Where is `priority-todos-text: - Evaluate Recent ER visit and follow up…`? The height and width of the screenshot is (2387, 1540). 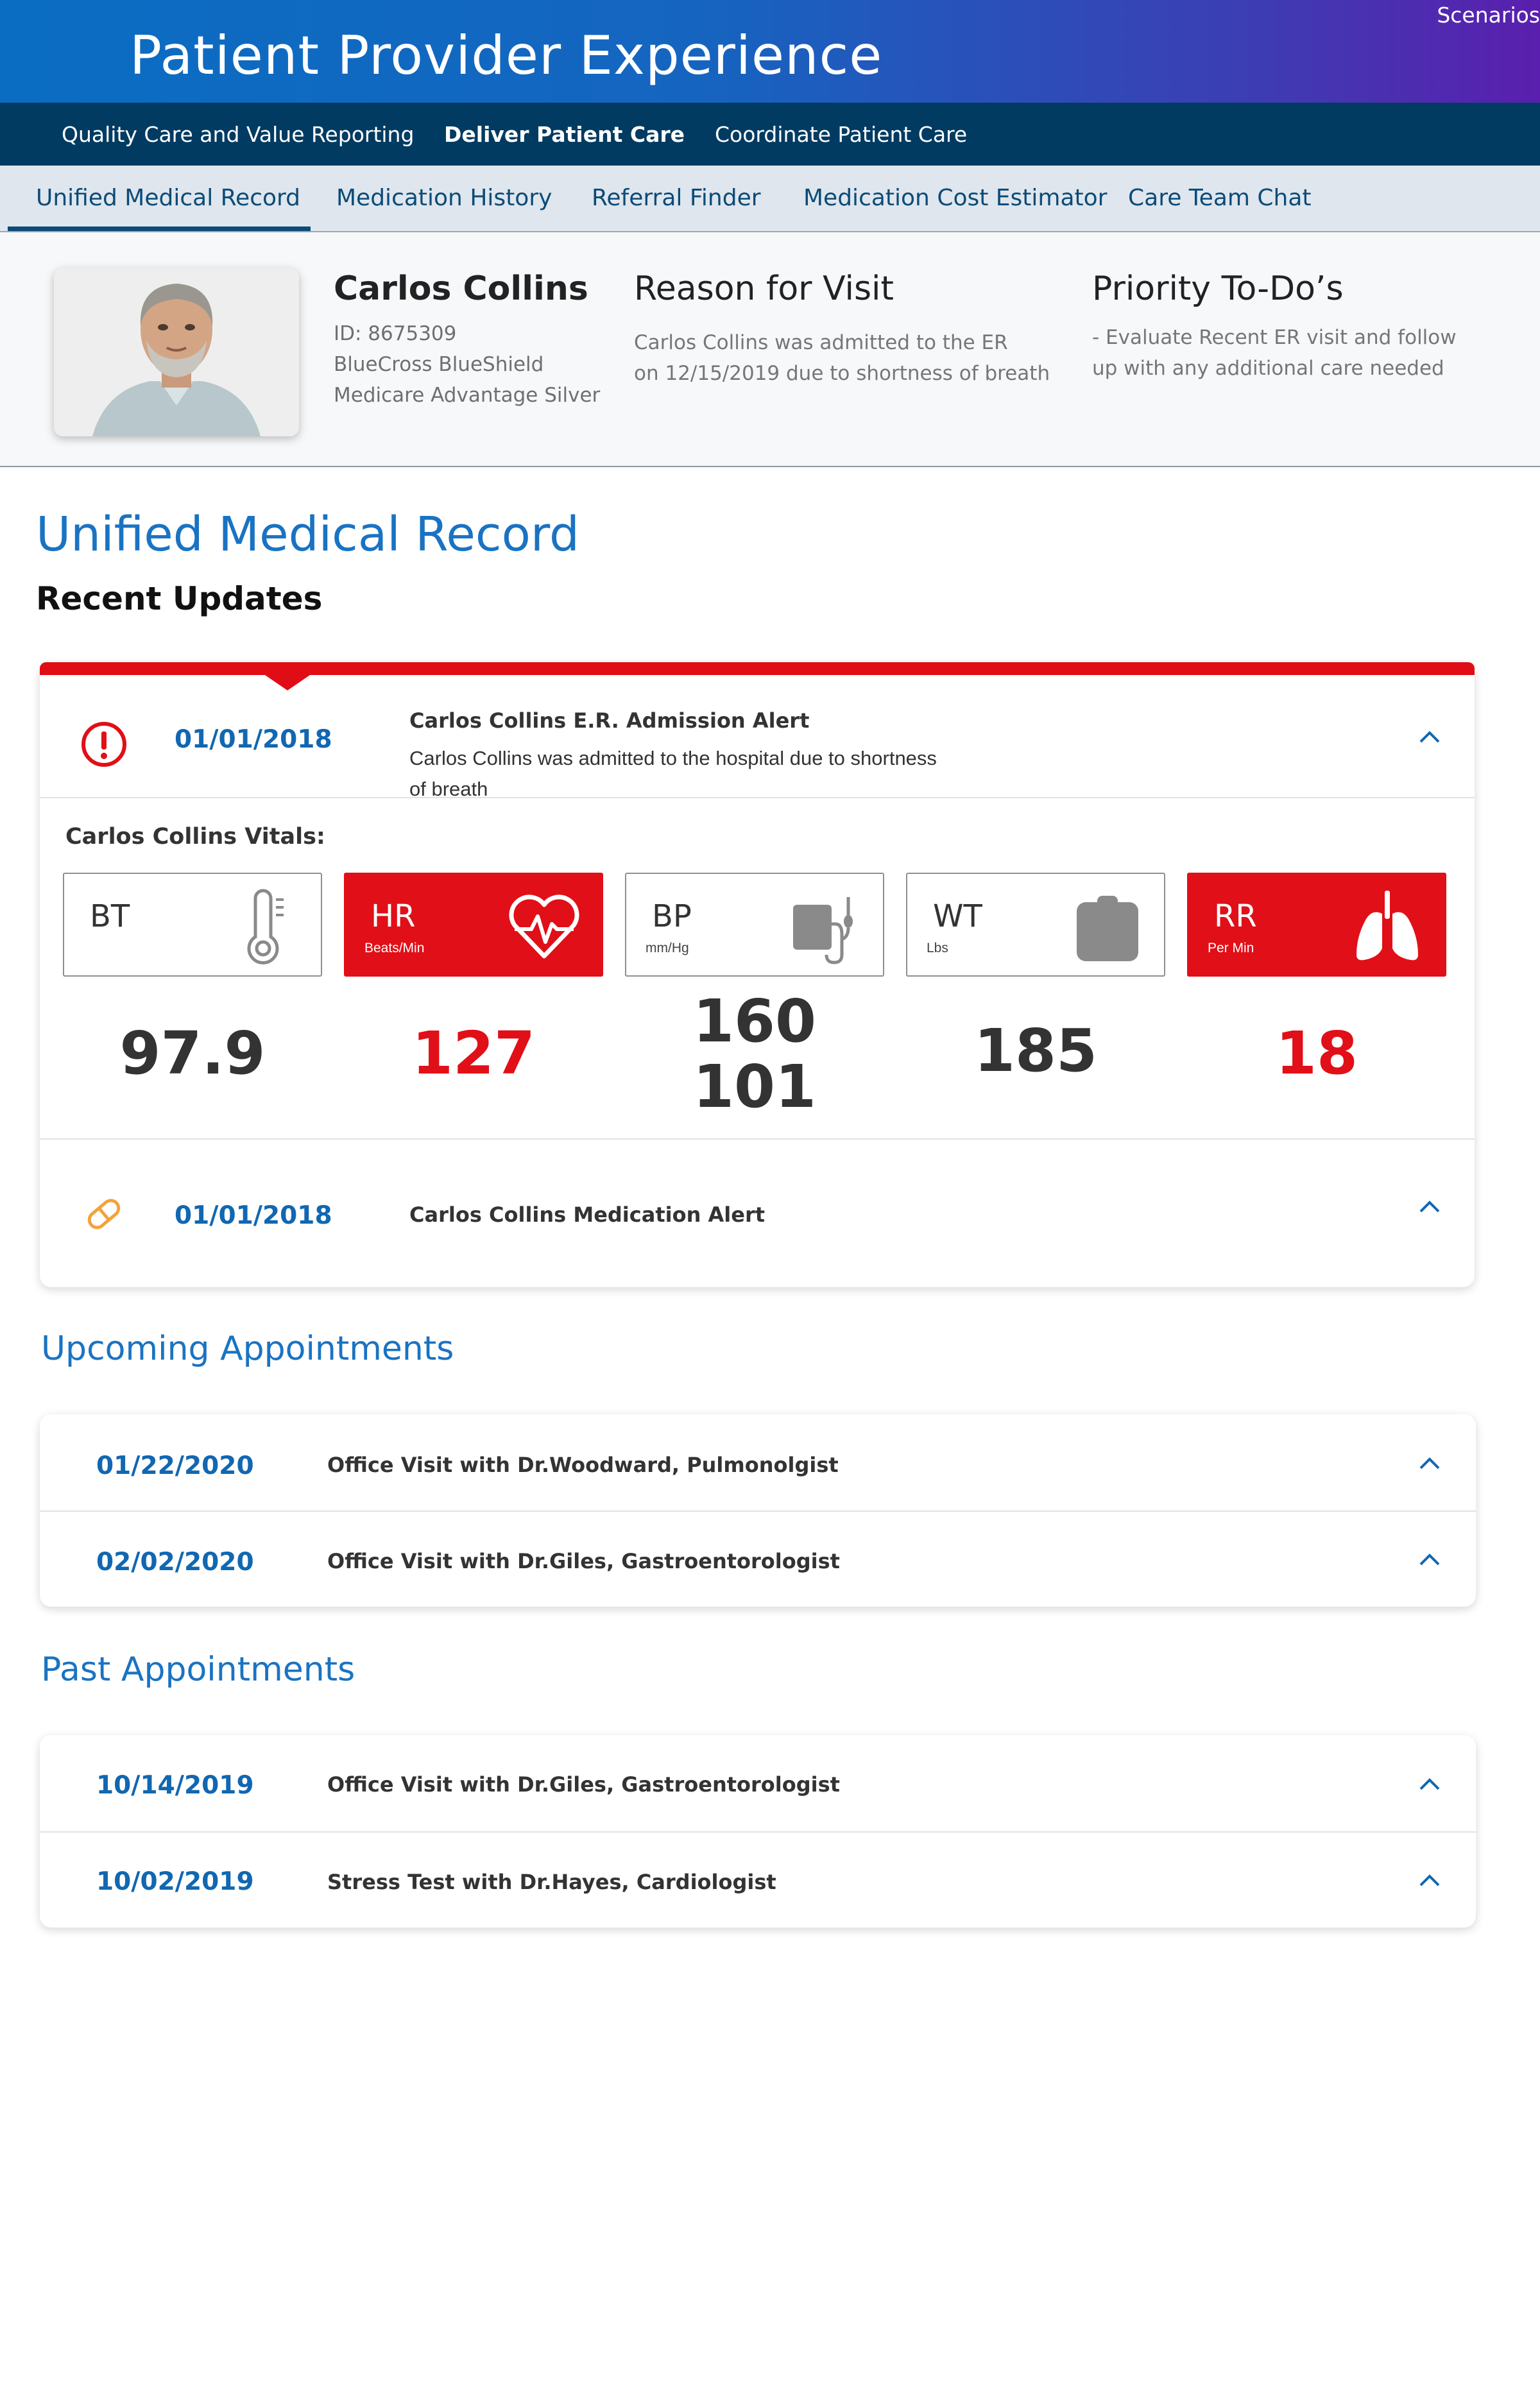 priority-todos-text: - Evaluate Recent ER visit and follow up… is located at coordinates (1275, 353).